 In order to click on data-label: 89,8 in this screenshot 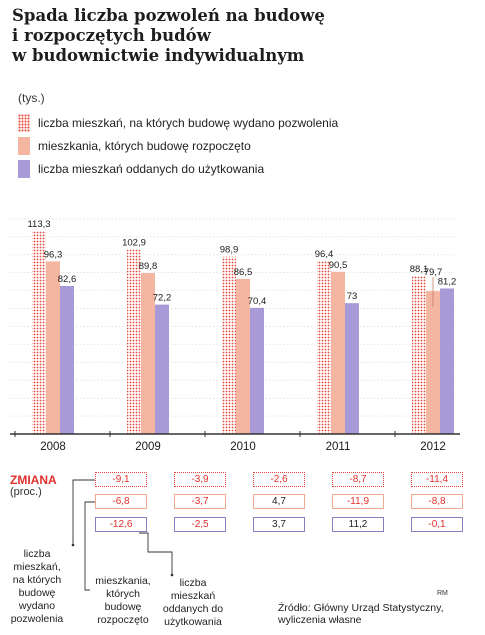, I will do `click(148, 266)`.